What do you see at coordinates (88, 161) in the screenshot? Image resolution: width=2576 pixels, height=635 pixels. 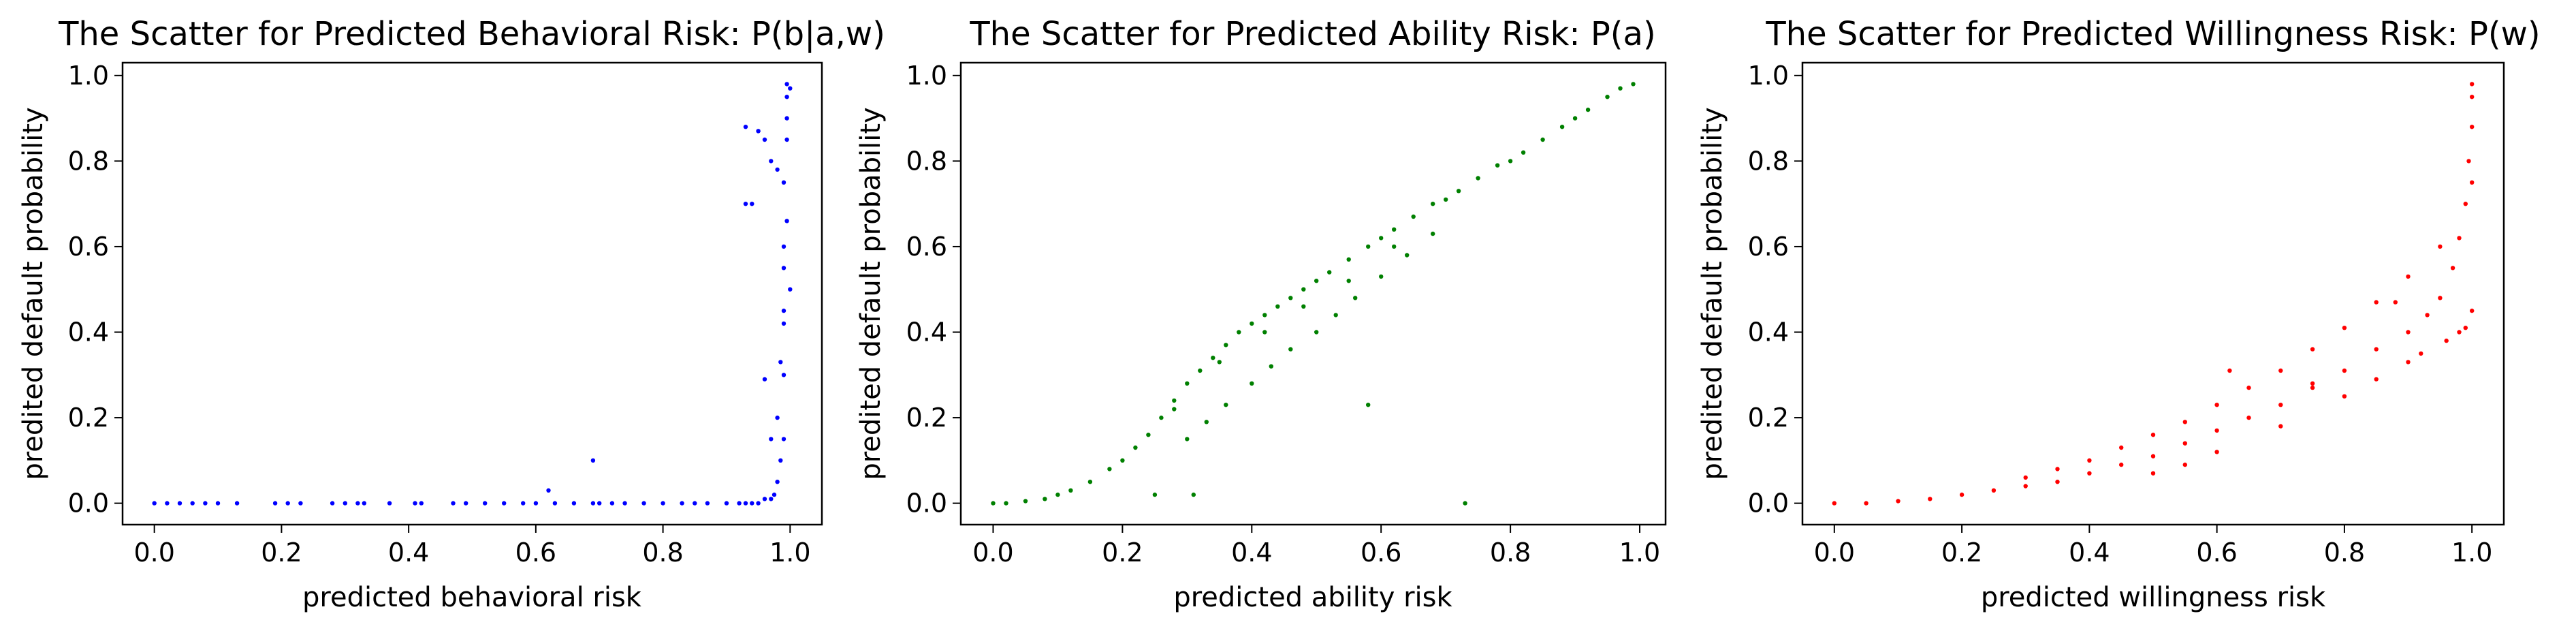 I see `y-tick-label: 0.8` at bounding box center [88, 161].